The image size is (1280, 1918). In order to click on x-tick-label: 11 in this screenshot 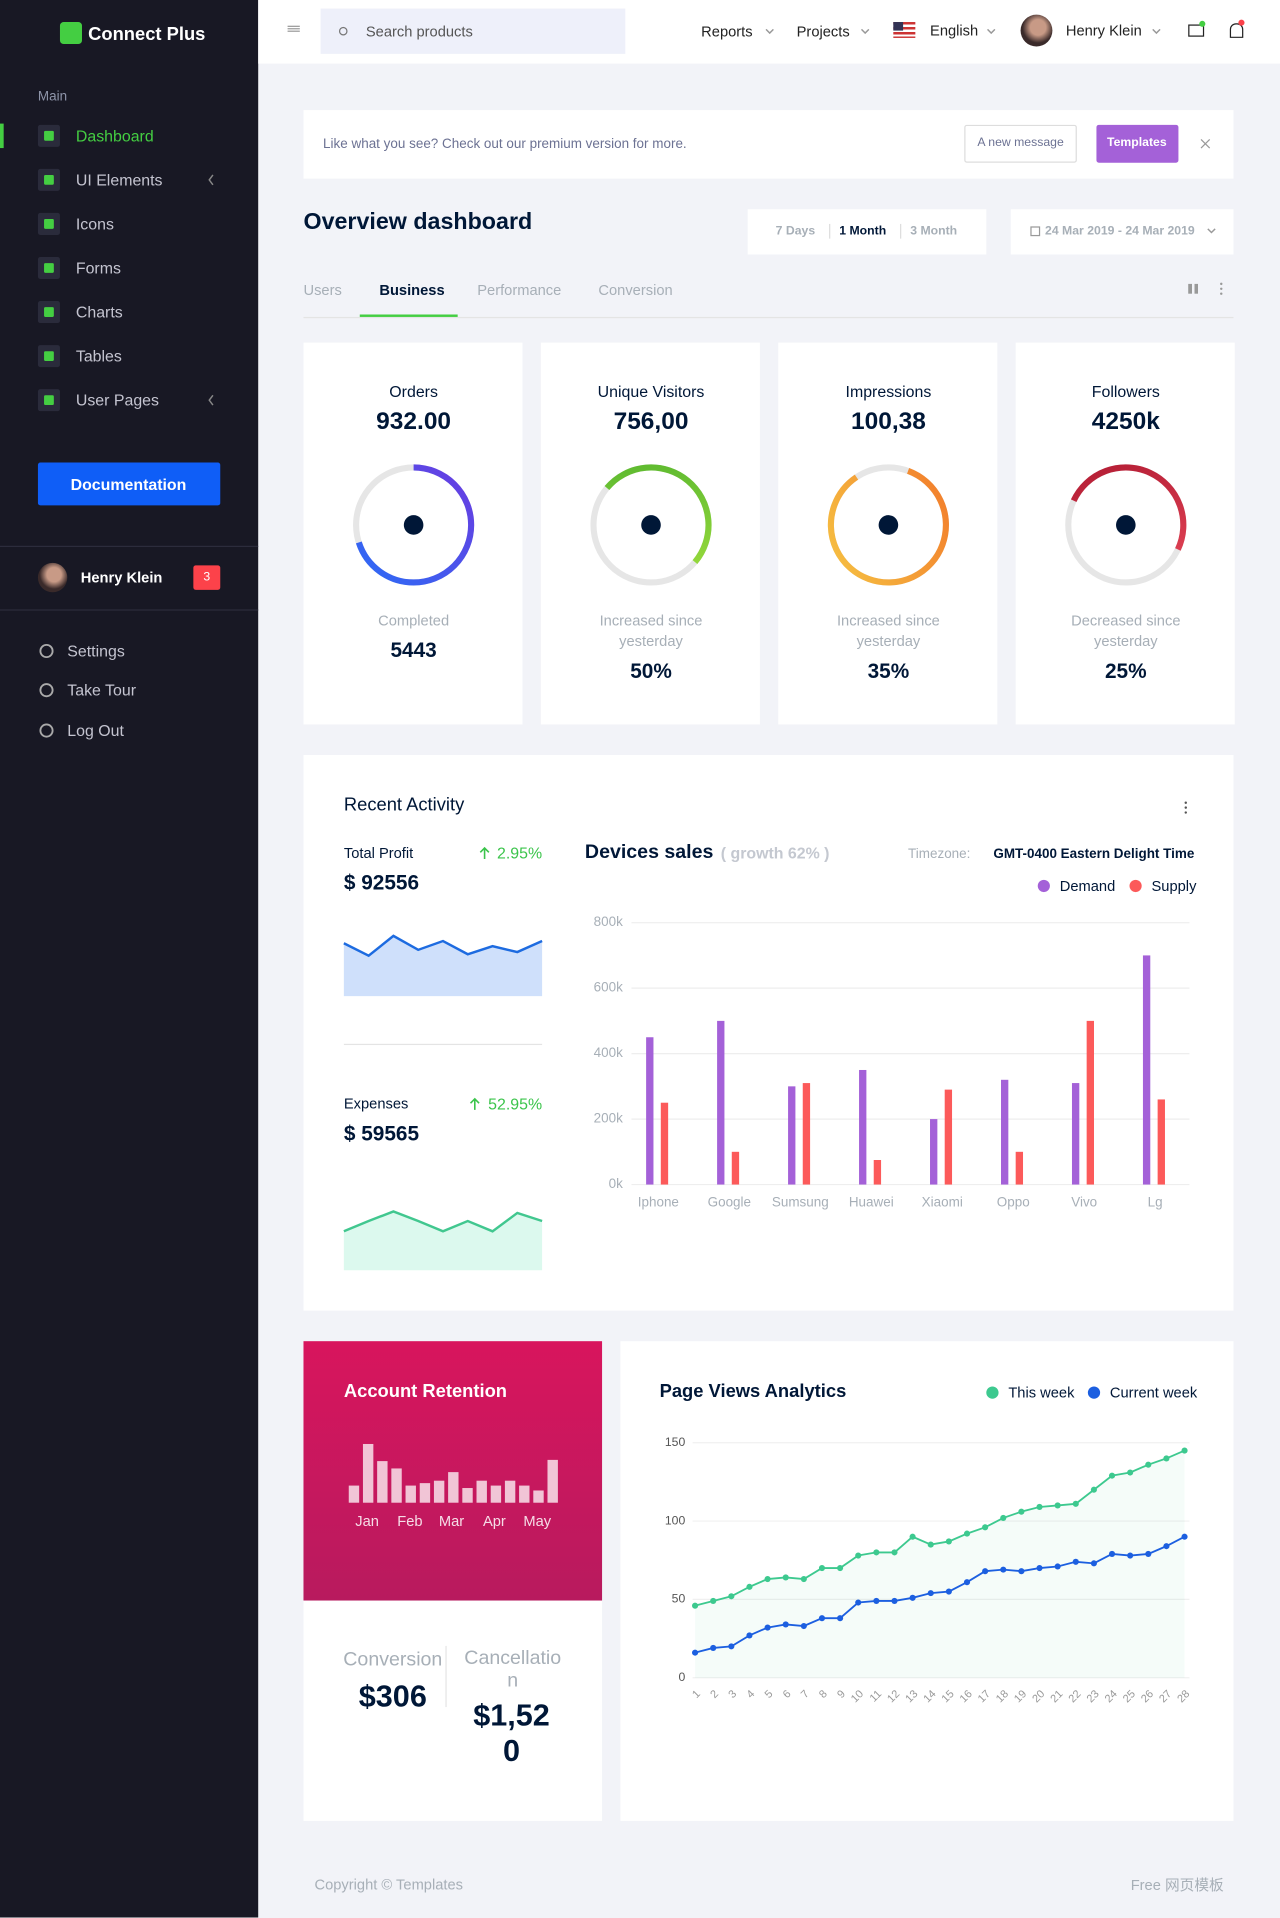, I will do `click(876, 1696)`.